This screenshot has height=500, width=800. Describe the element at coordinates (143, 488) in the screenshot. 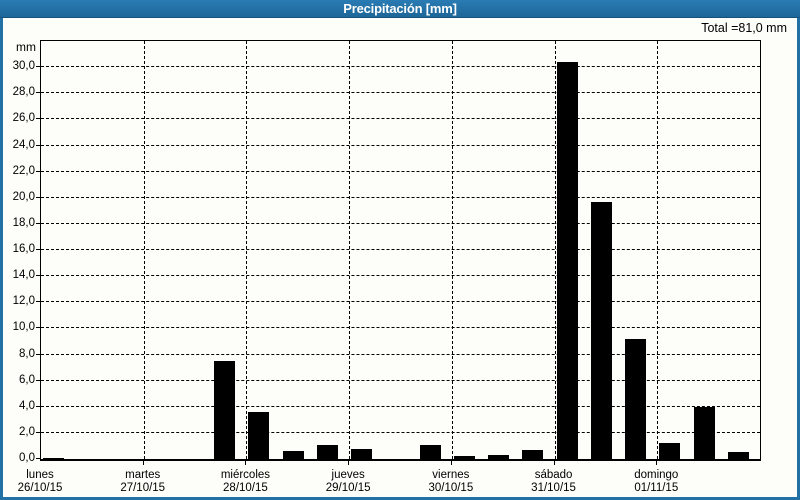

I see `day-date-label: 27/10/15` at that location.